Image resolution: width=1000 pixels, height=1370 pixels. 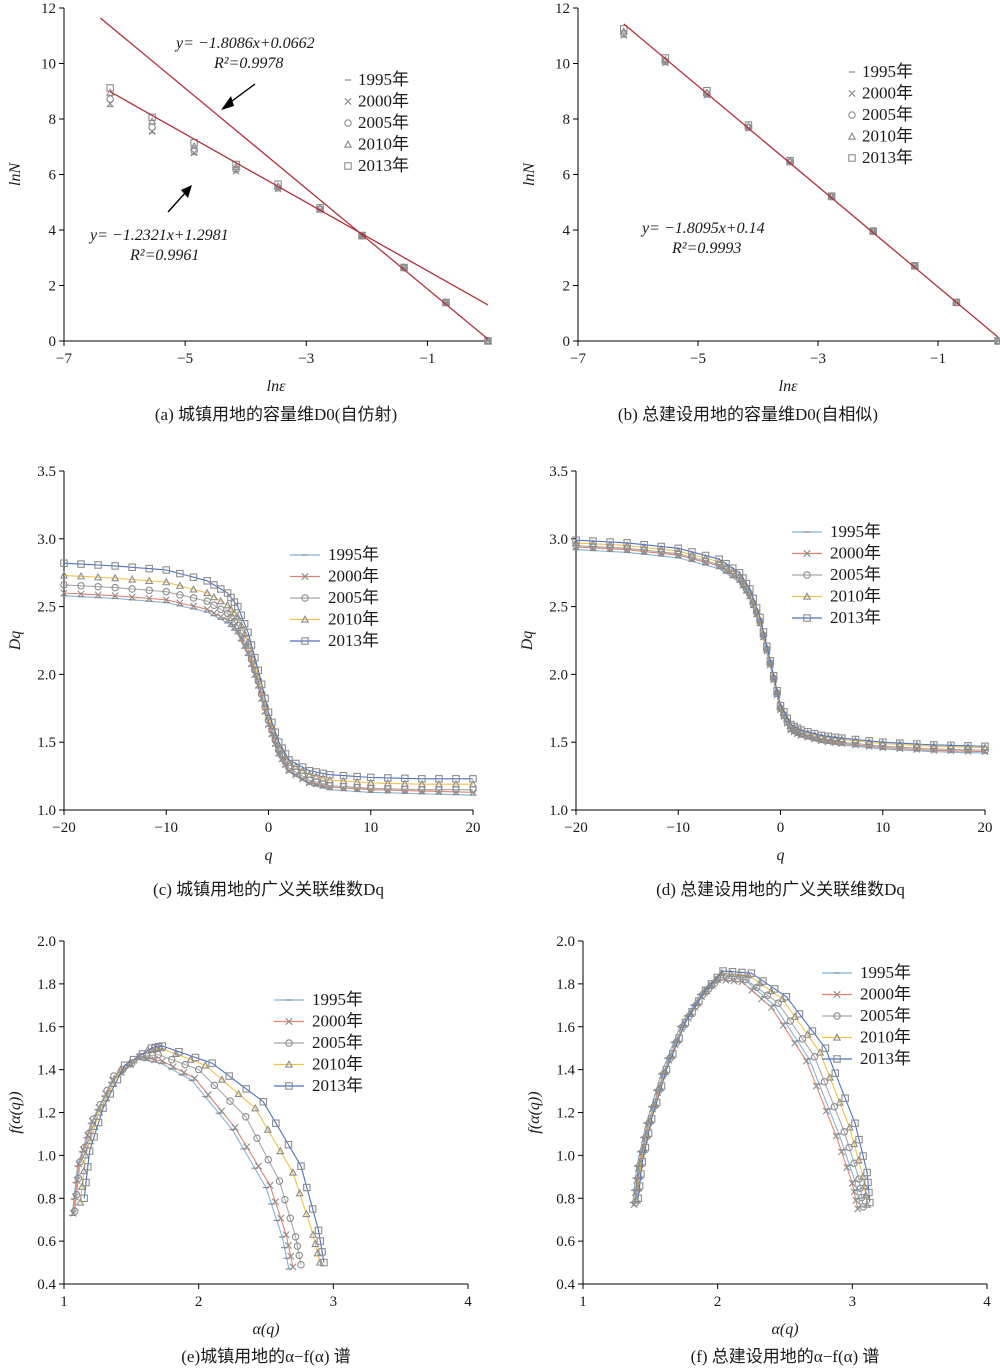 I want to click on legend-label: 2013年, so click(x=885, y=1058).